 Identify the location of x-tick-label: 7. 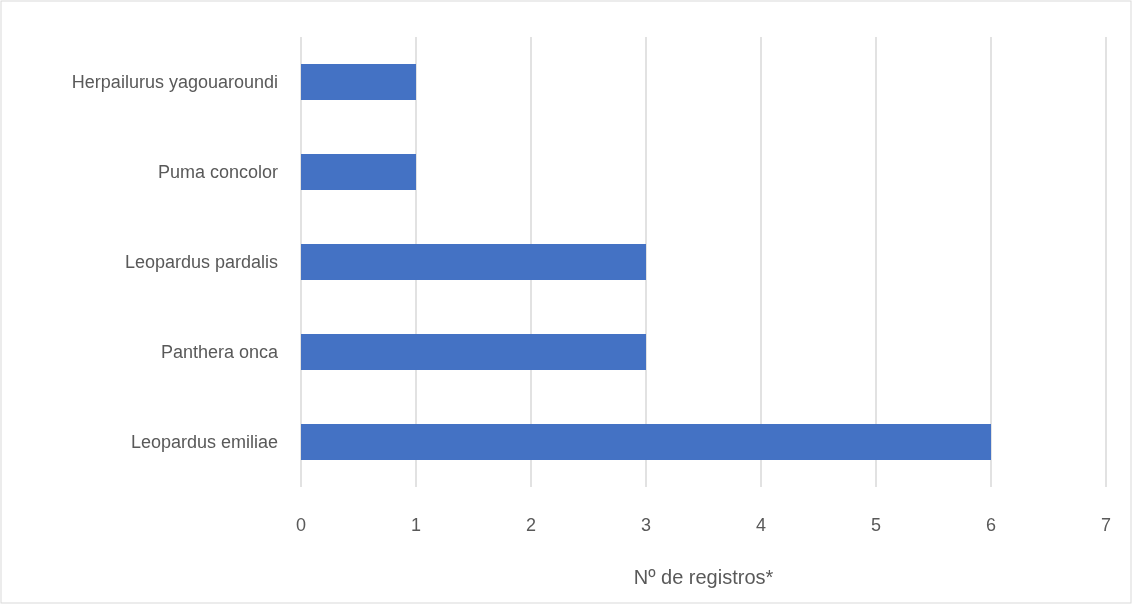
(1106, 525).